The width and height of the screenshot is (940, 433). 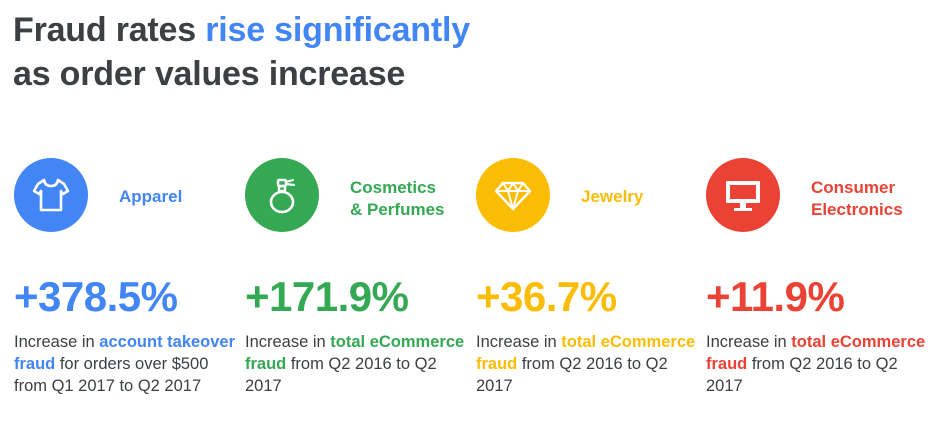 I want to click on category-label: Consumer Electronics, so click(x=857, y=198).